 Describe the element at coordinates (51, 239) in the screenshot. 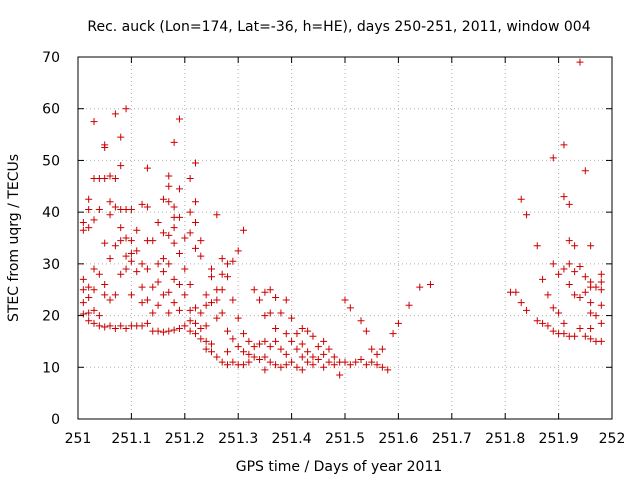

I see `y-tick-labels: 0 10 20 30 40 50 60 70` at that location.